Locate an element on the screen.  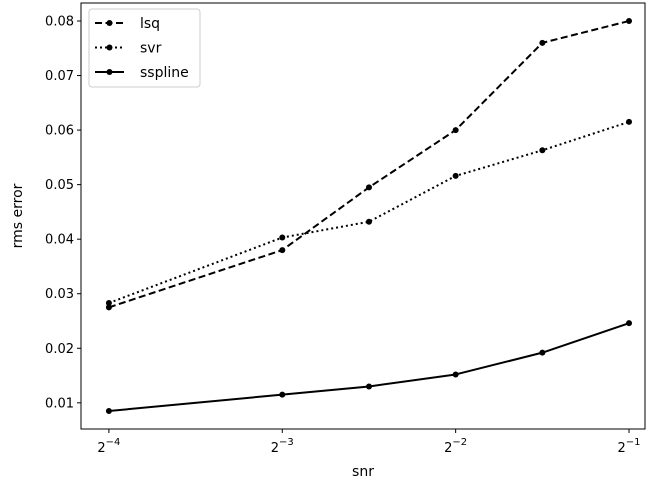
y-tick-label: 0.06 is located at coordinates (59, 131).